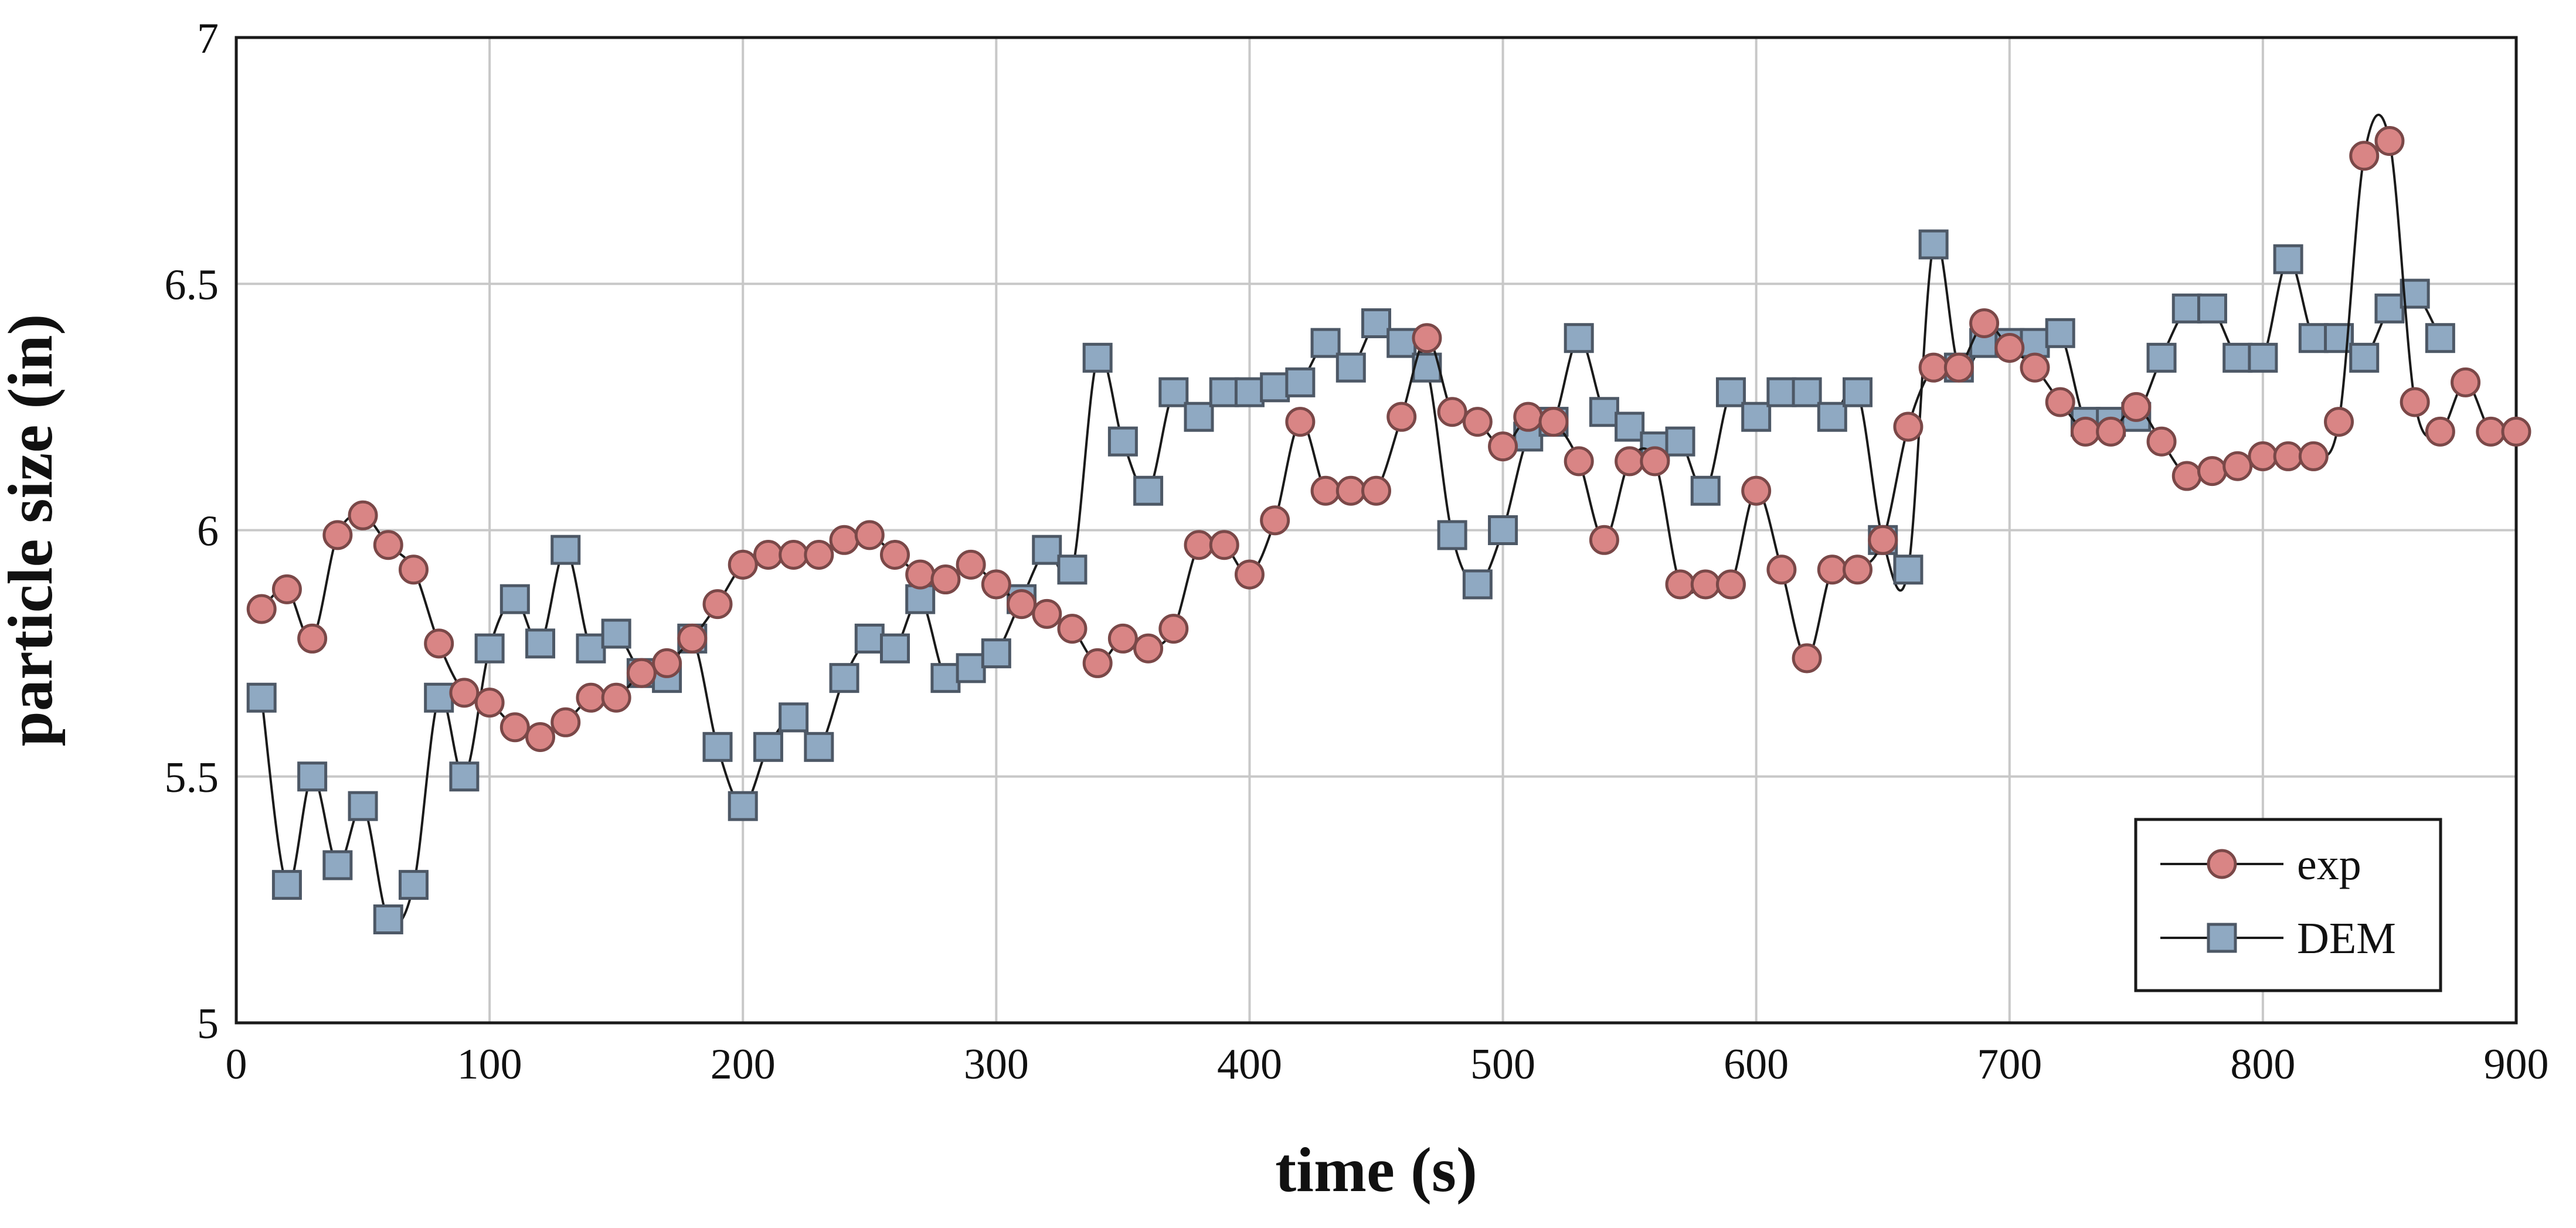  I want to click on x-tick-label: 700, so click(2010, 1064).